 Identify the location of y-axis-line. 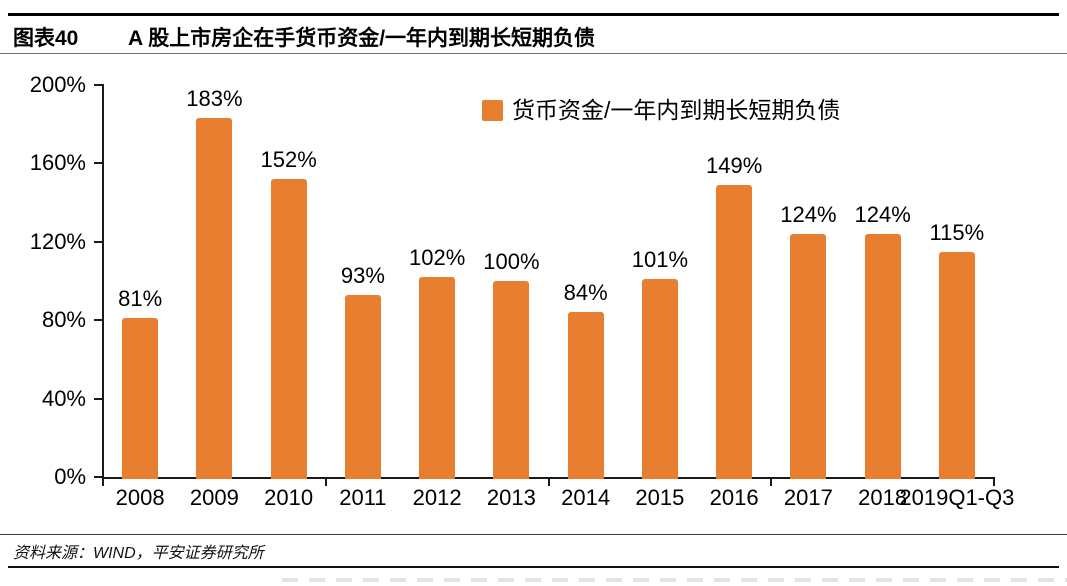
(103, 281).